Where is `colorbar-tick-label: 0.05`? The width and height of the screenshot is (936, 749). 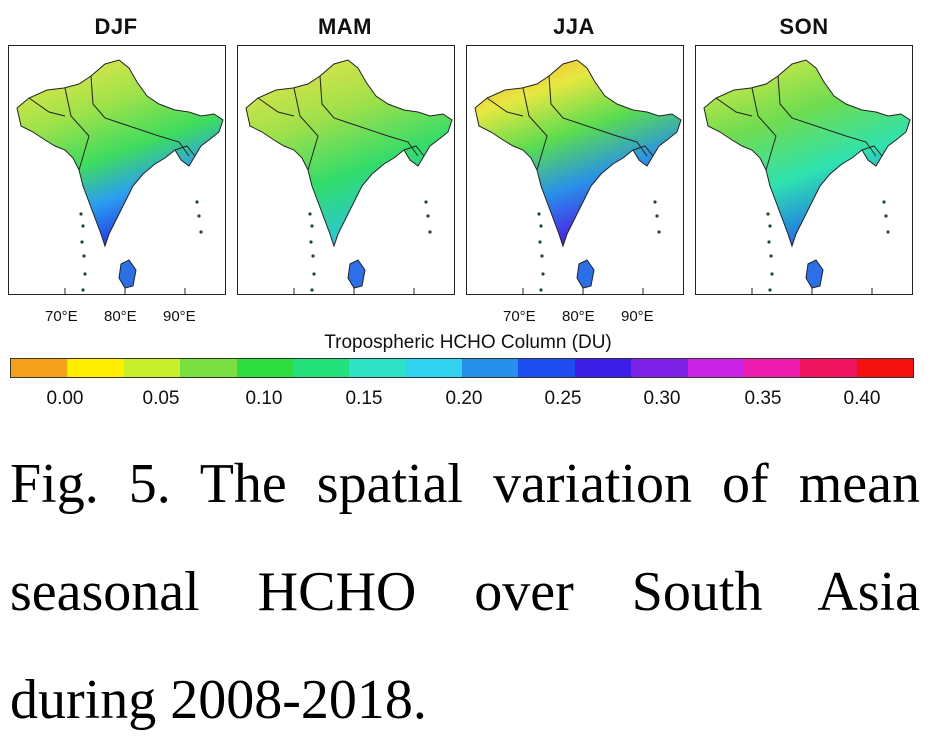 colorbar-tick-label: 0.05 is located at coordinates (161, 398).